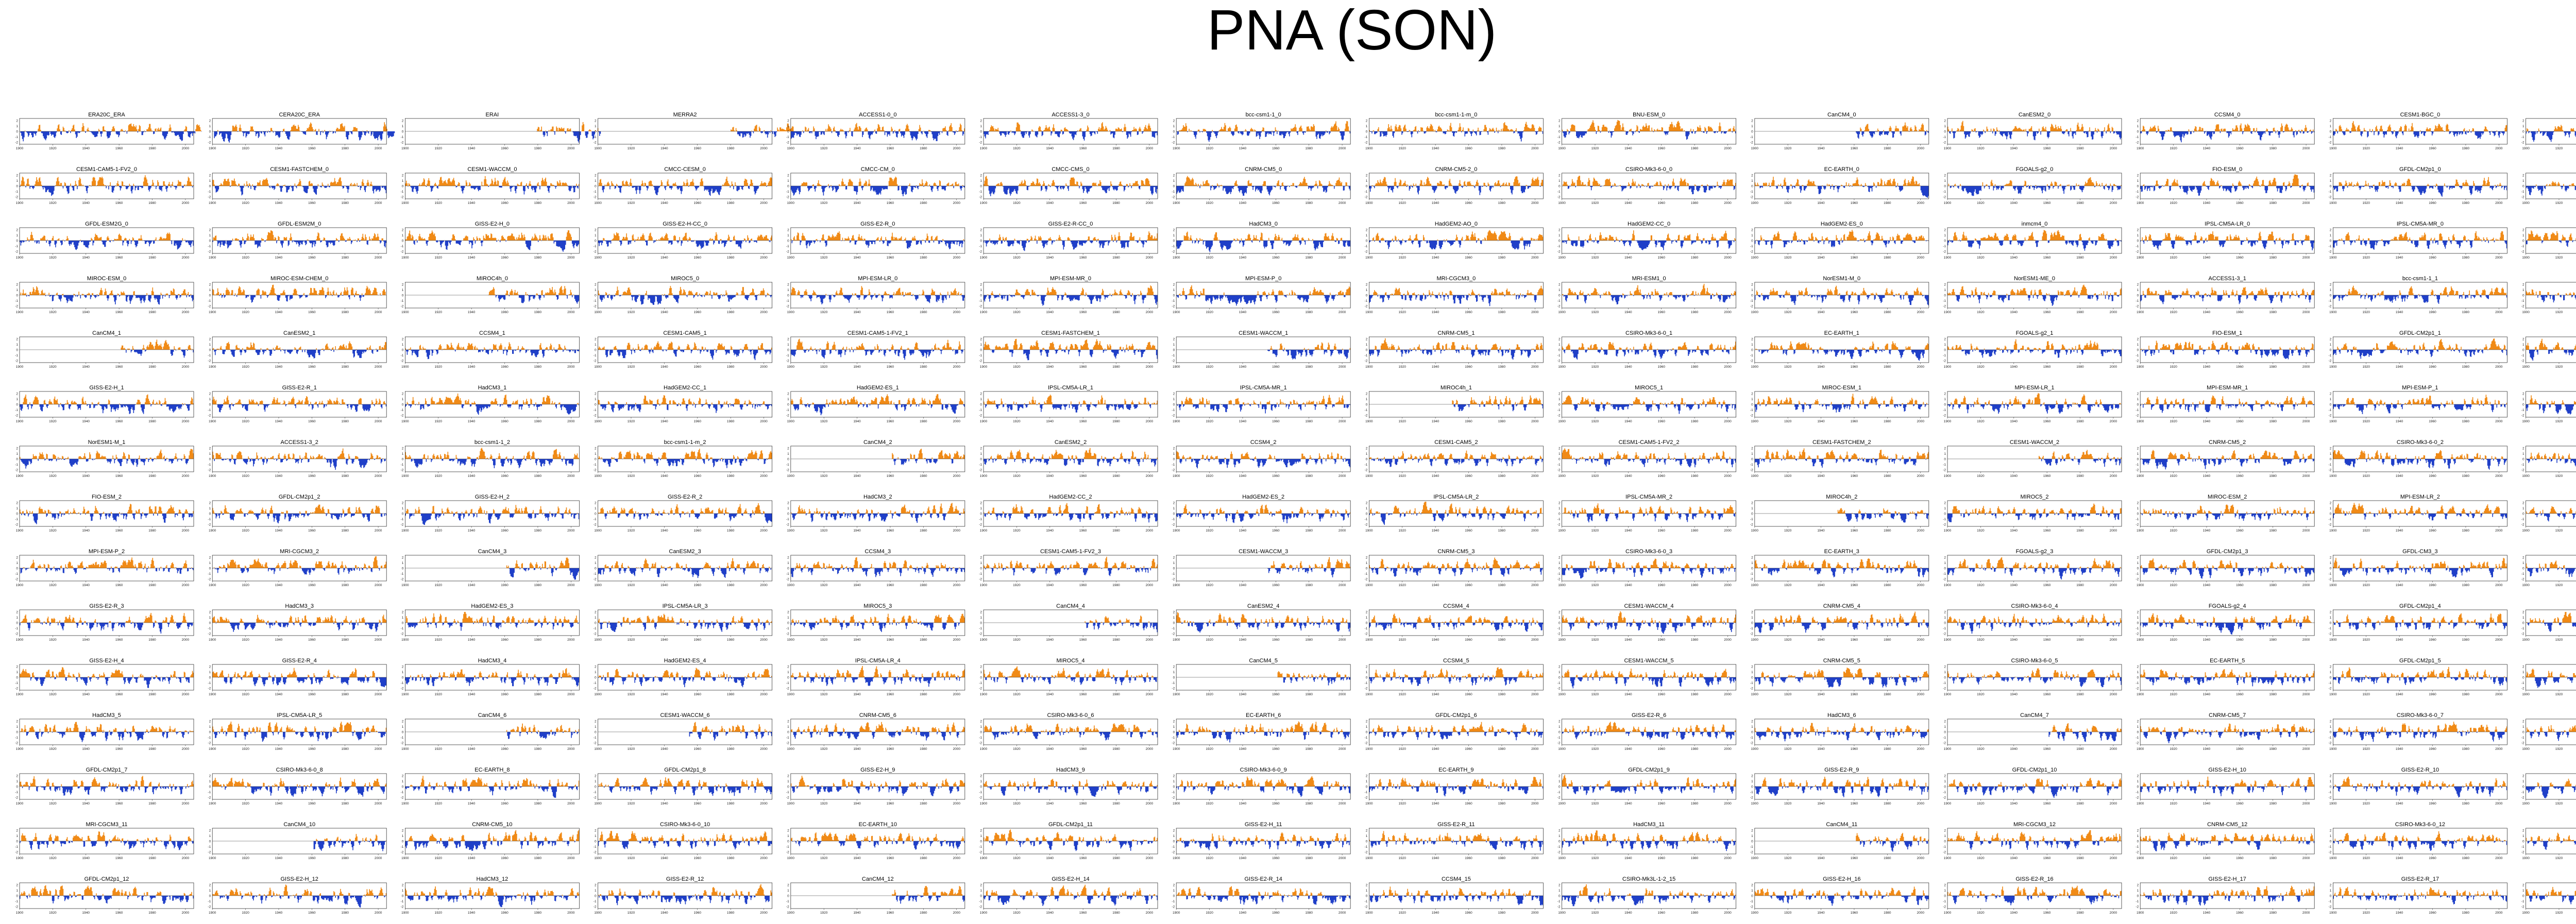 The image size is (2576, 924). What do you see at coordinates (2227, 552) in the screenshot?
I see `subplot-title: GFDL-CM2p1_3` at bounding box center [2227, 552].